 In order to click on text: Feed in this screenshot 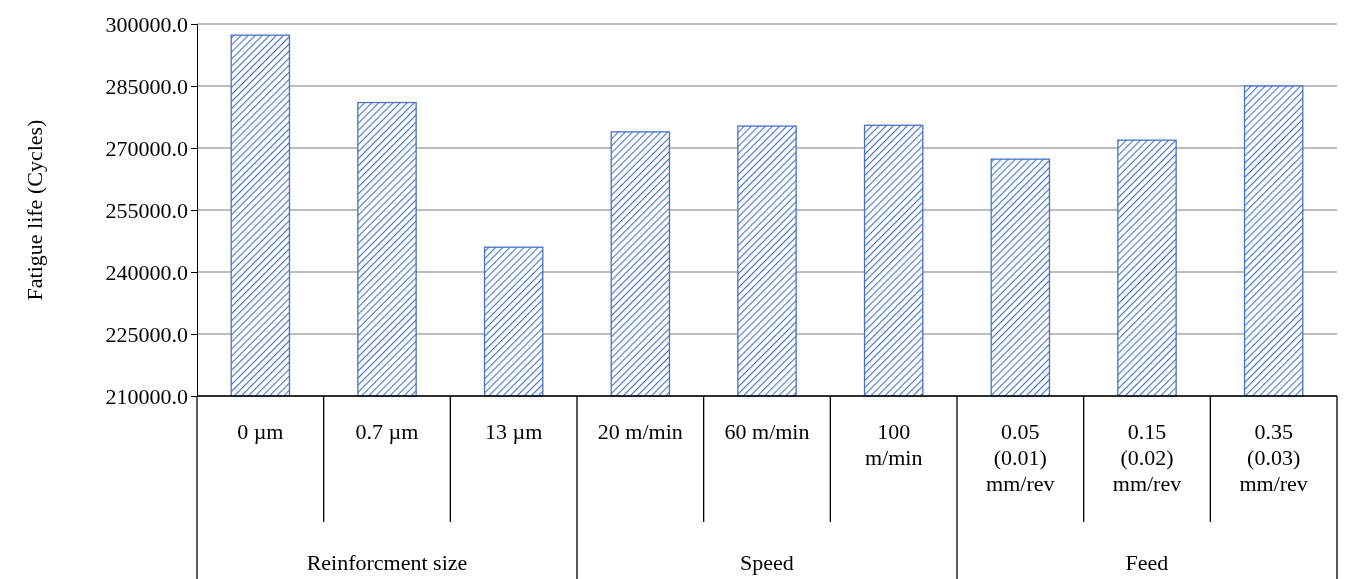, I will do `click(1147, 562)`.